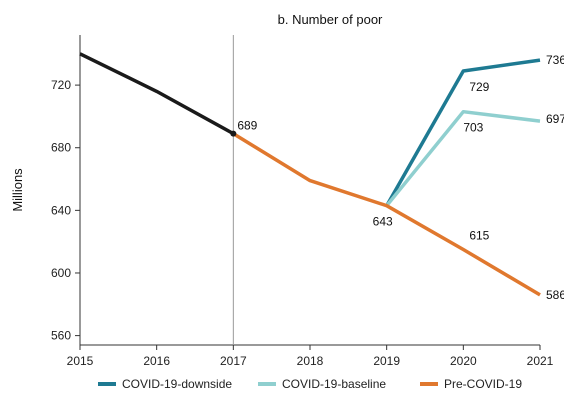  Describe the element at coordinates (383, 222) in the screenshot. I see `data-label: 643` at that location.